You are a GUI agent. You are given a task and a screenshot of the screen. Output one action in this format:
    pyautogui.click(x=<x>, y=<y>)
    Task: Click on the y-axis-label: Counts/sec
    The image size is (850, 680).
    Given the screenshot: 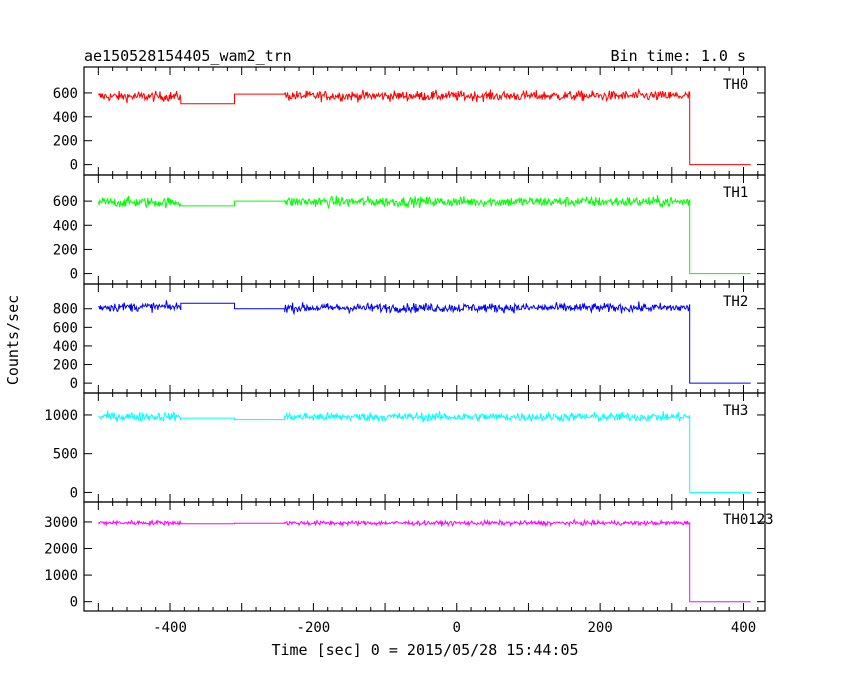 What is the action you would take?
    pyautogui.click(x=13, y=340)
    